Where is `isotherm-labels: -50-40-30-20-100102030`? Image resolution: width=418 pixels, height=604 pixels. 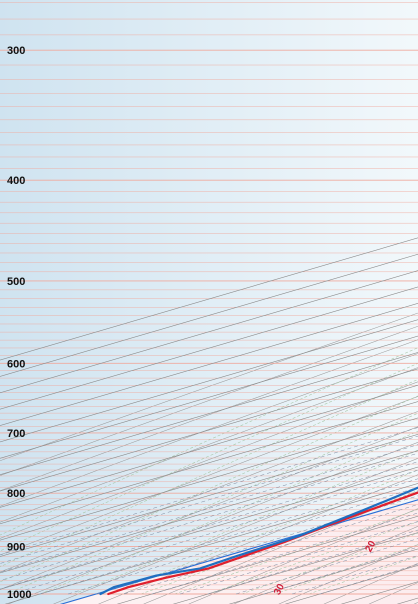
isotherm-labels: -50-40-30-20-100102030 is located at coordinates (325, 568).